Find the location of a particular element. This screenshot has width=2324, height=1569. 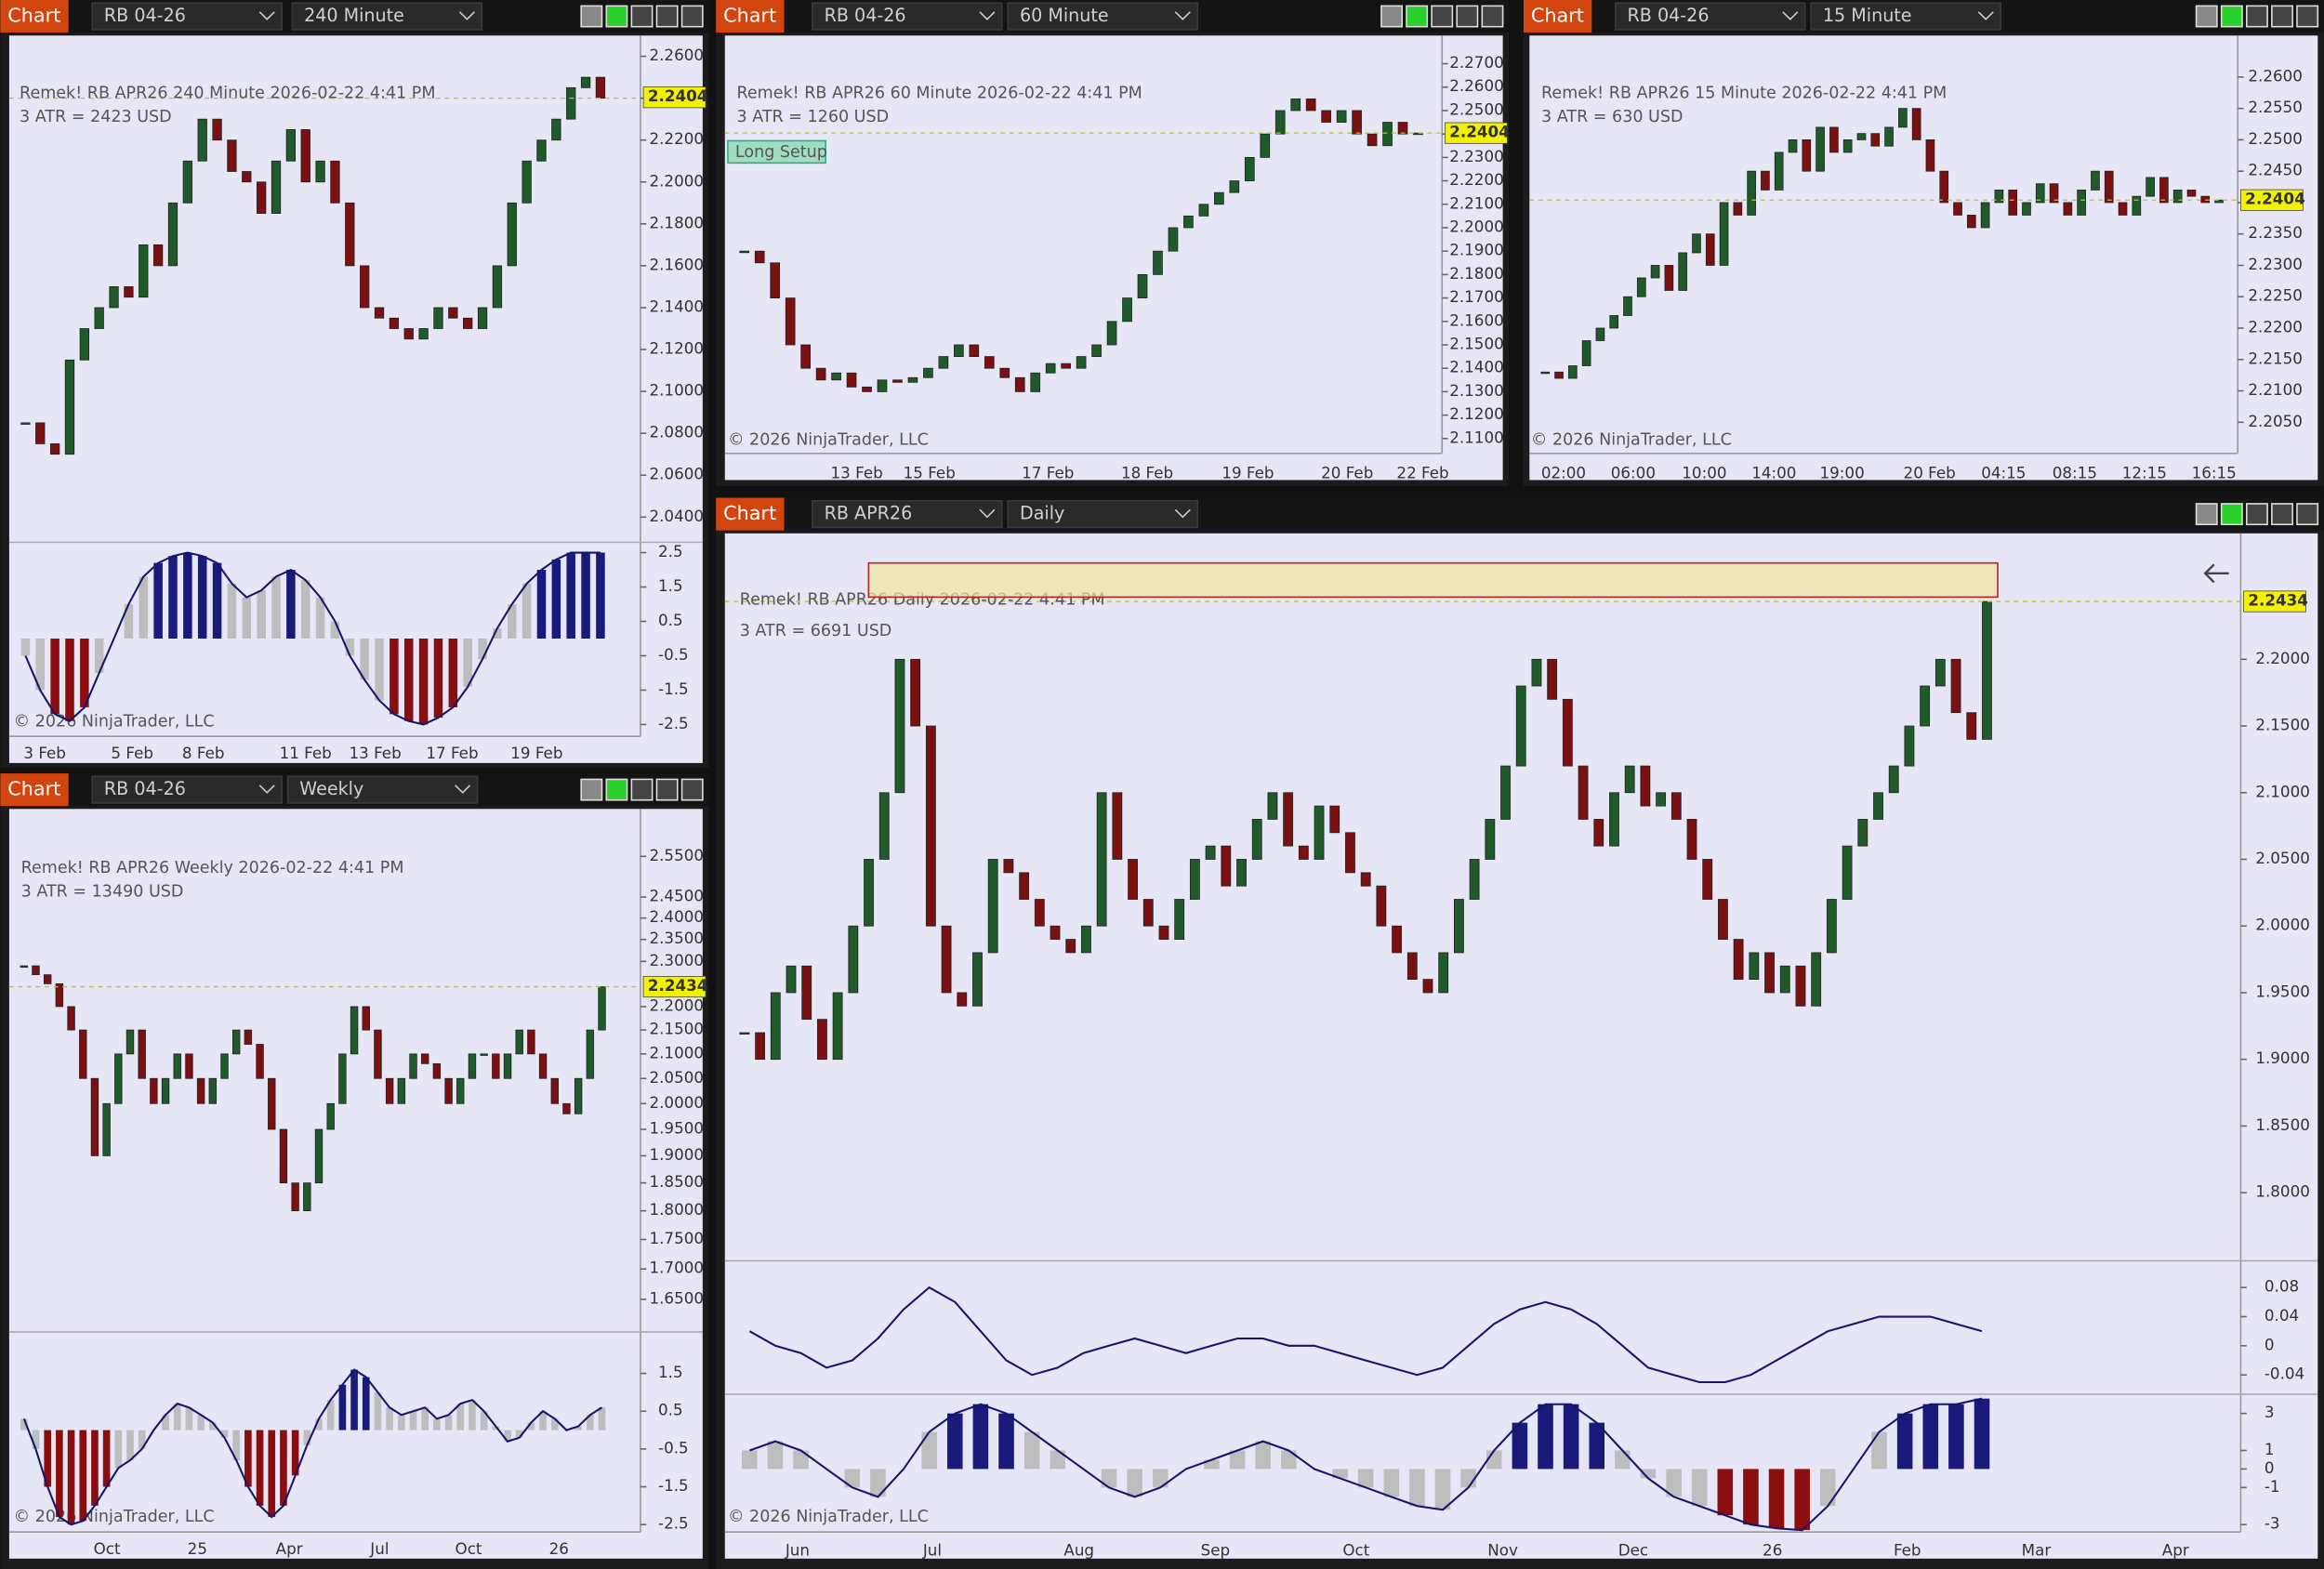

copyright: © 2026 NinjaTrader, LLC is located at coordinates (114, 1517).